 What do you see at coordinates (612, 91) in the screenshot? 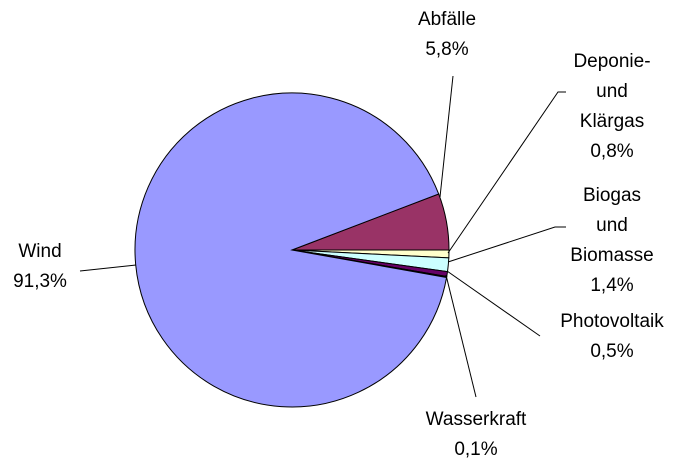
I see `category-label: Deponie- und Klärgas` at bounding box center [612, 91].